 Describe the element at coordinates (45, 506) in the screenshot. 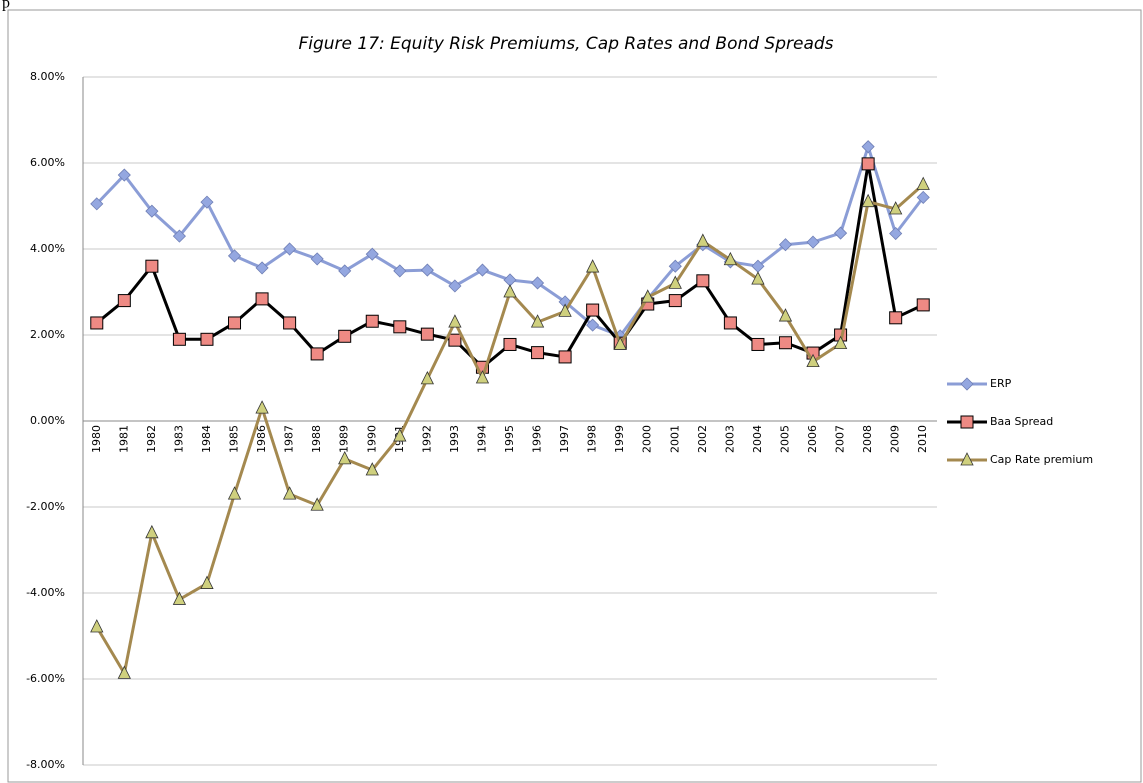

I see `y-tick-label: -2.00%` at that location.